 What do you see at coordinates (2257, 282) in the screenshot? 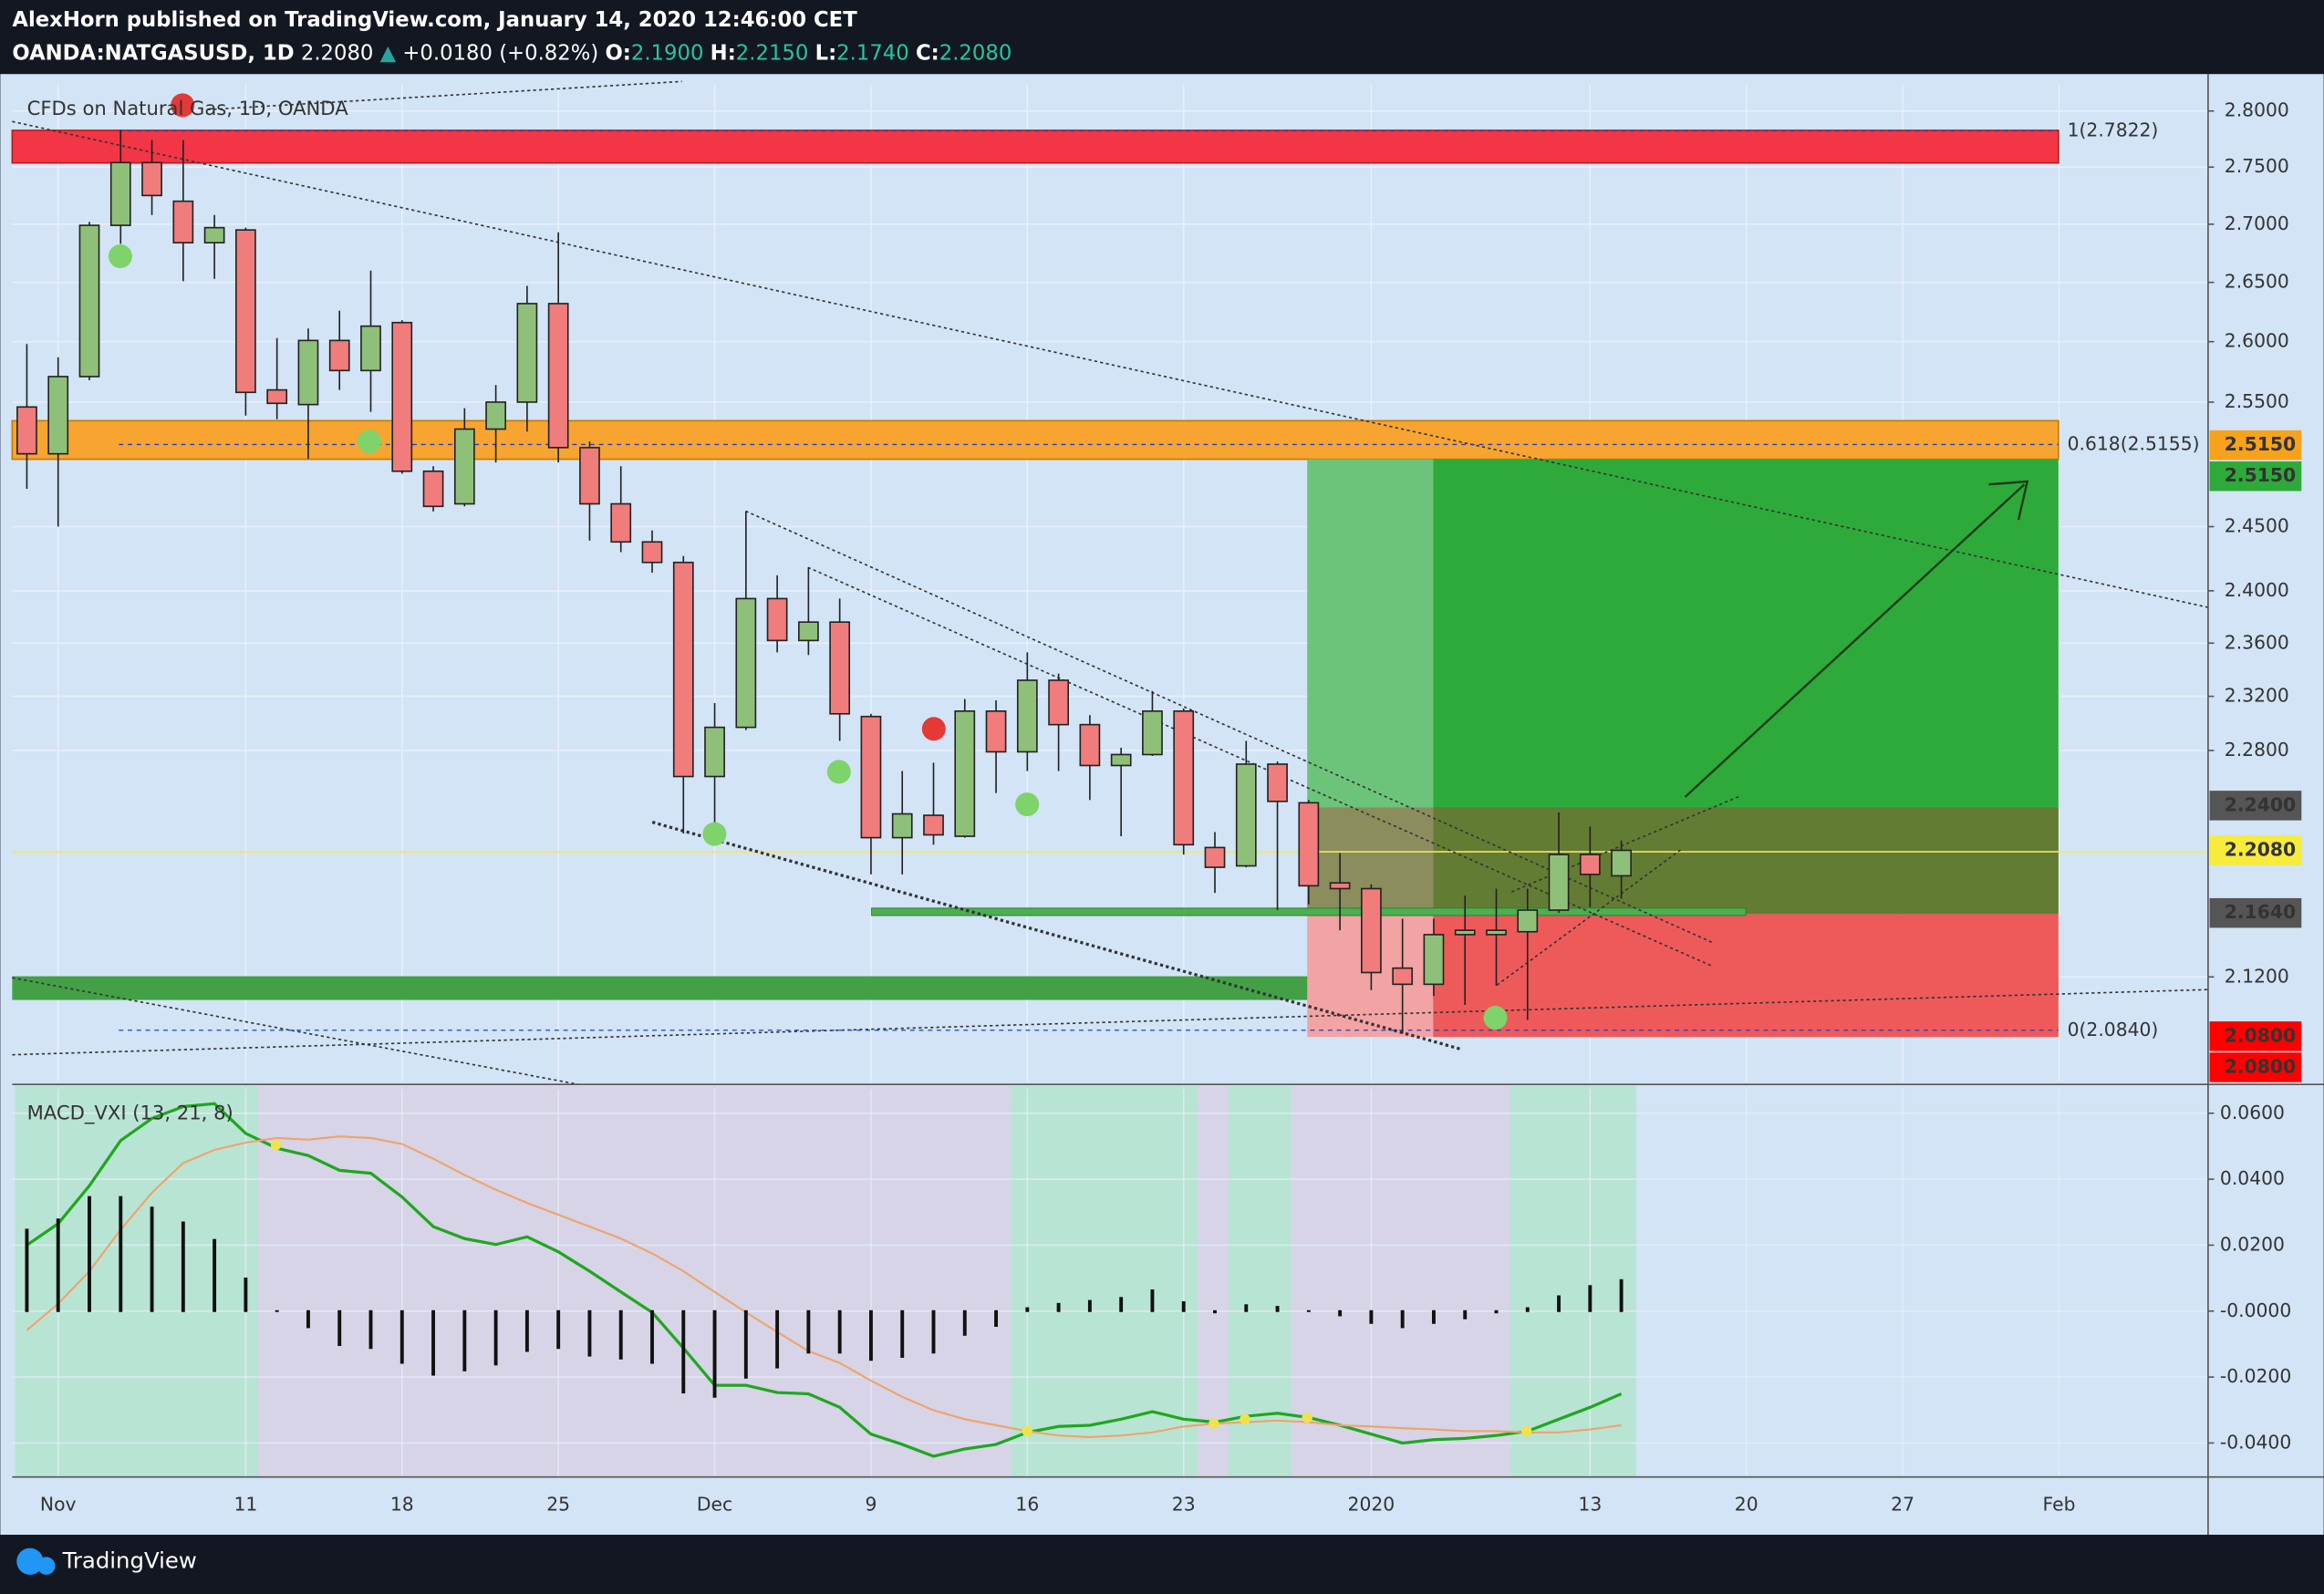
I see `y-tick-label: 2.6500` at bounding box center [2257, 282].